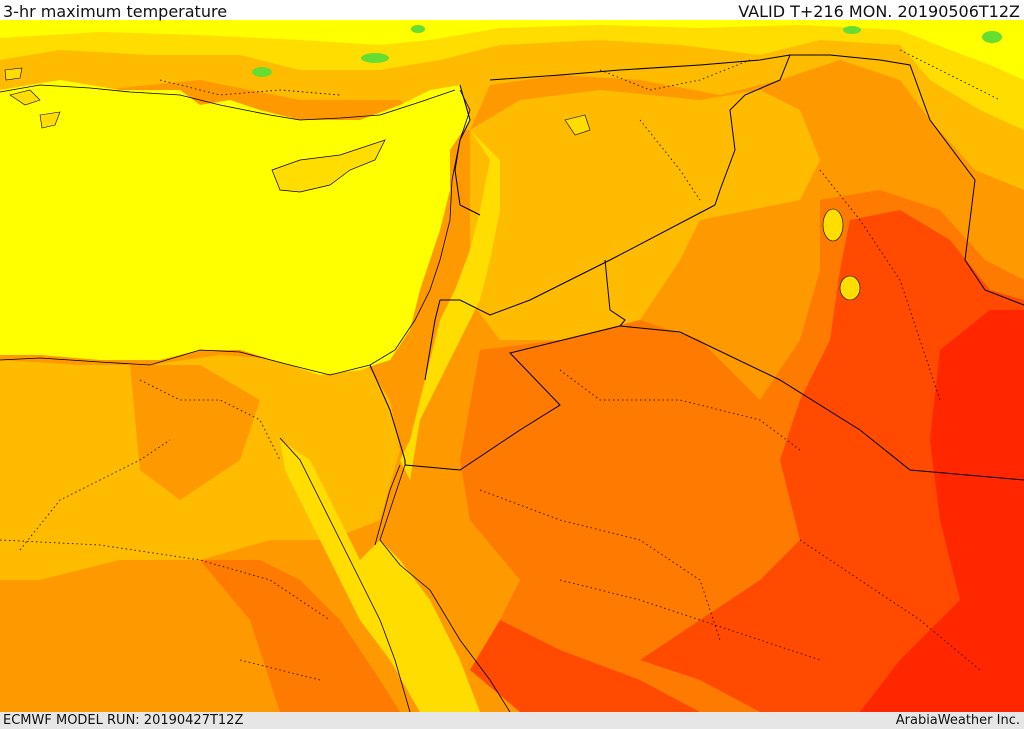 This screenshot has height=729, width=1024. I want to click on red-sea-west-coast, so click(345, 574).